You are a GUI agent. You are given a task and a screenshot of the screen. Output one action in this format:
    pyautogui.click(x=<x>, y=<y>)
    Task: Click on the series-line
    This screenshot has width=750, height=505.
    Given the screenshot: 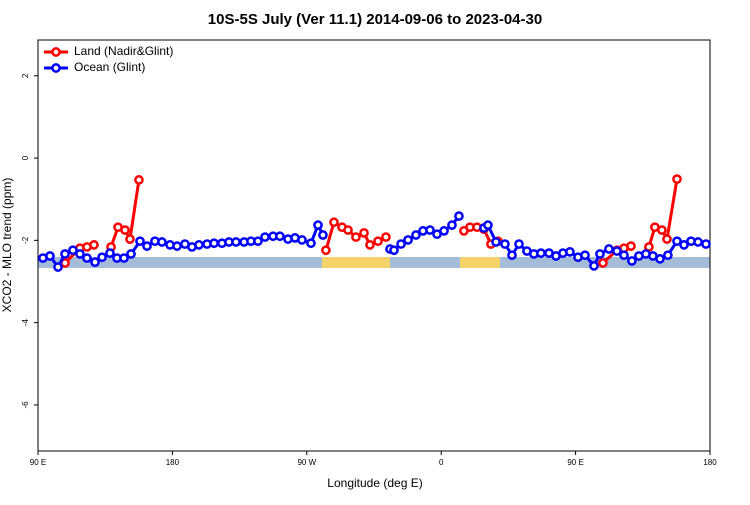 What is the action you would take?
    pyautogui.click(x=125, y=213)
    